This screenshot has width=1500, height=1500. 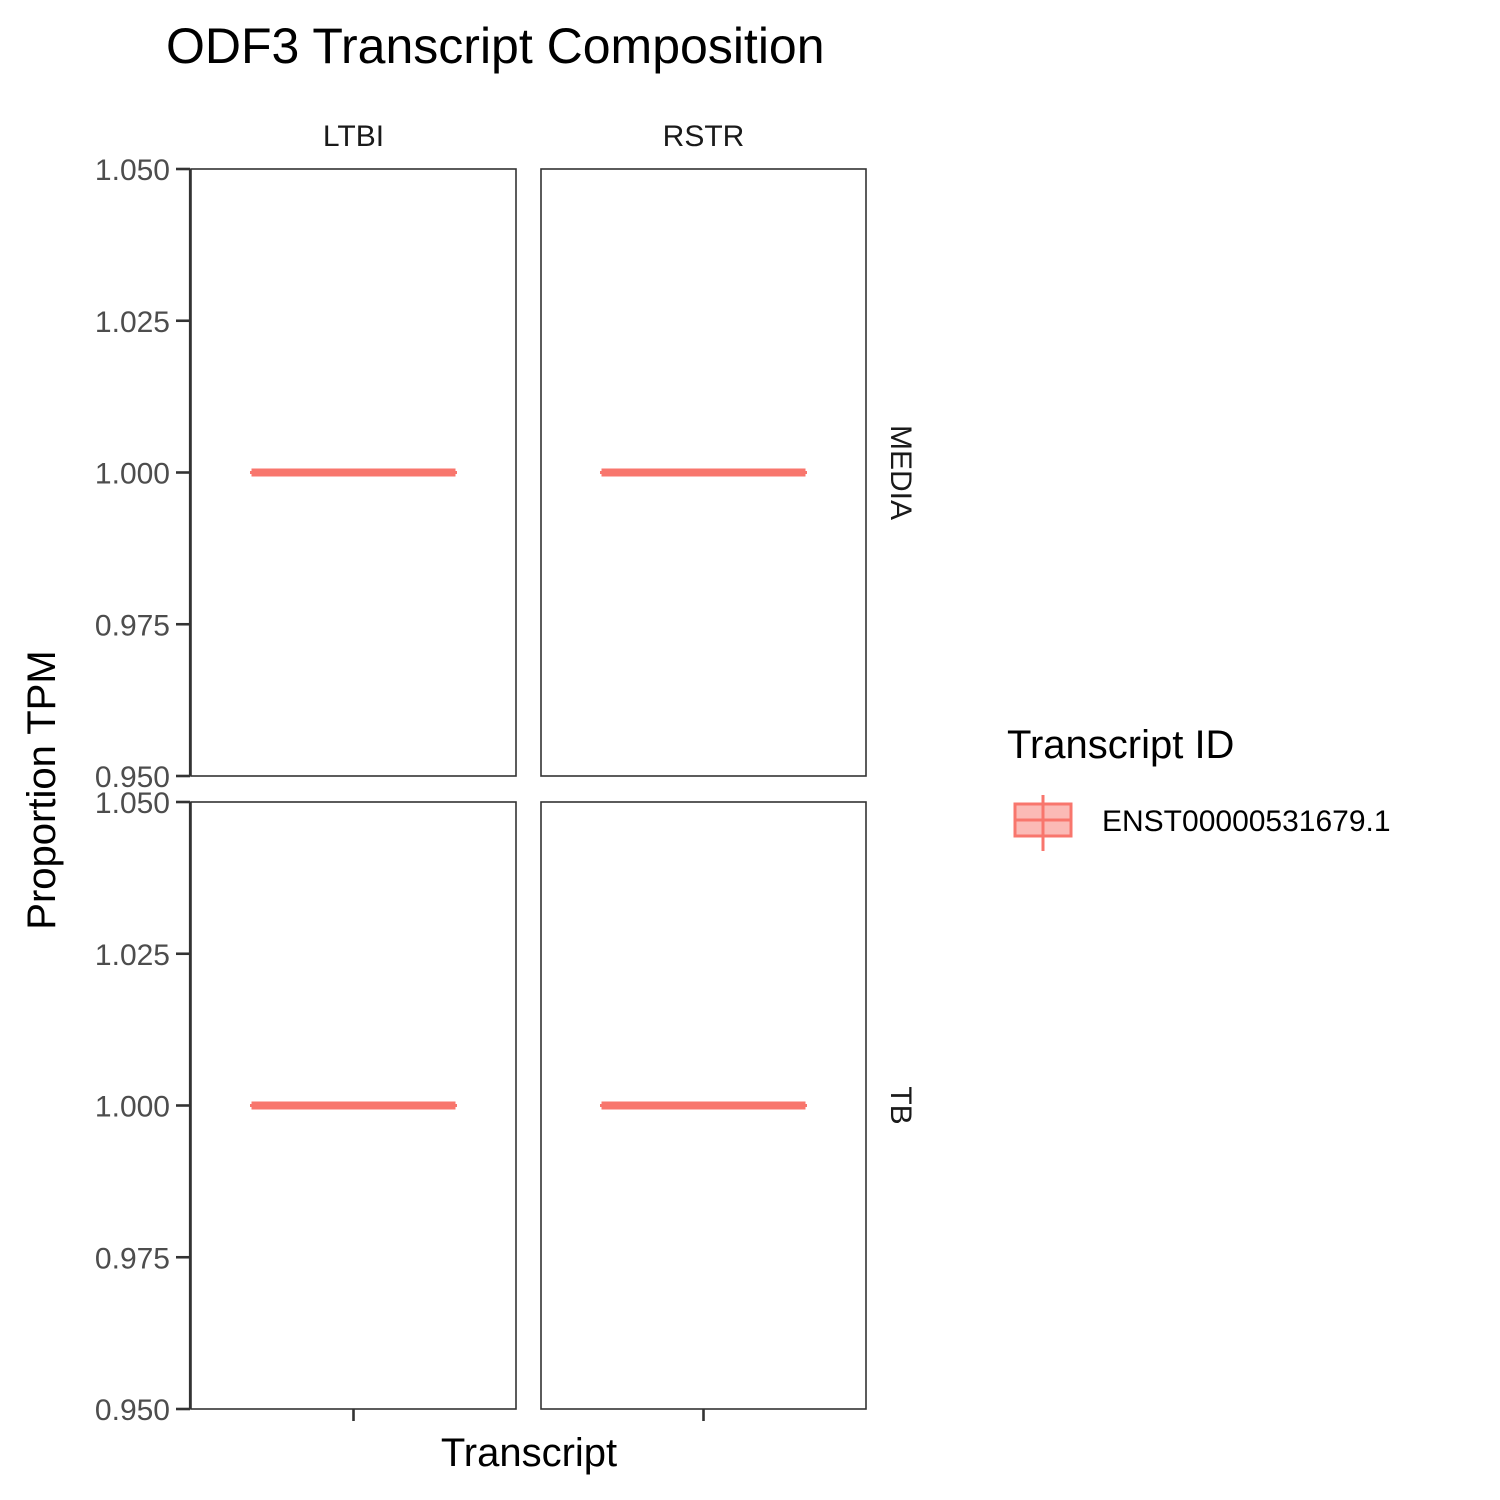 I want to click on strip-label-rstr: RSTR, so click(x=704, y=136).